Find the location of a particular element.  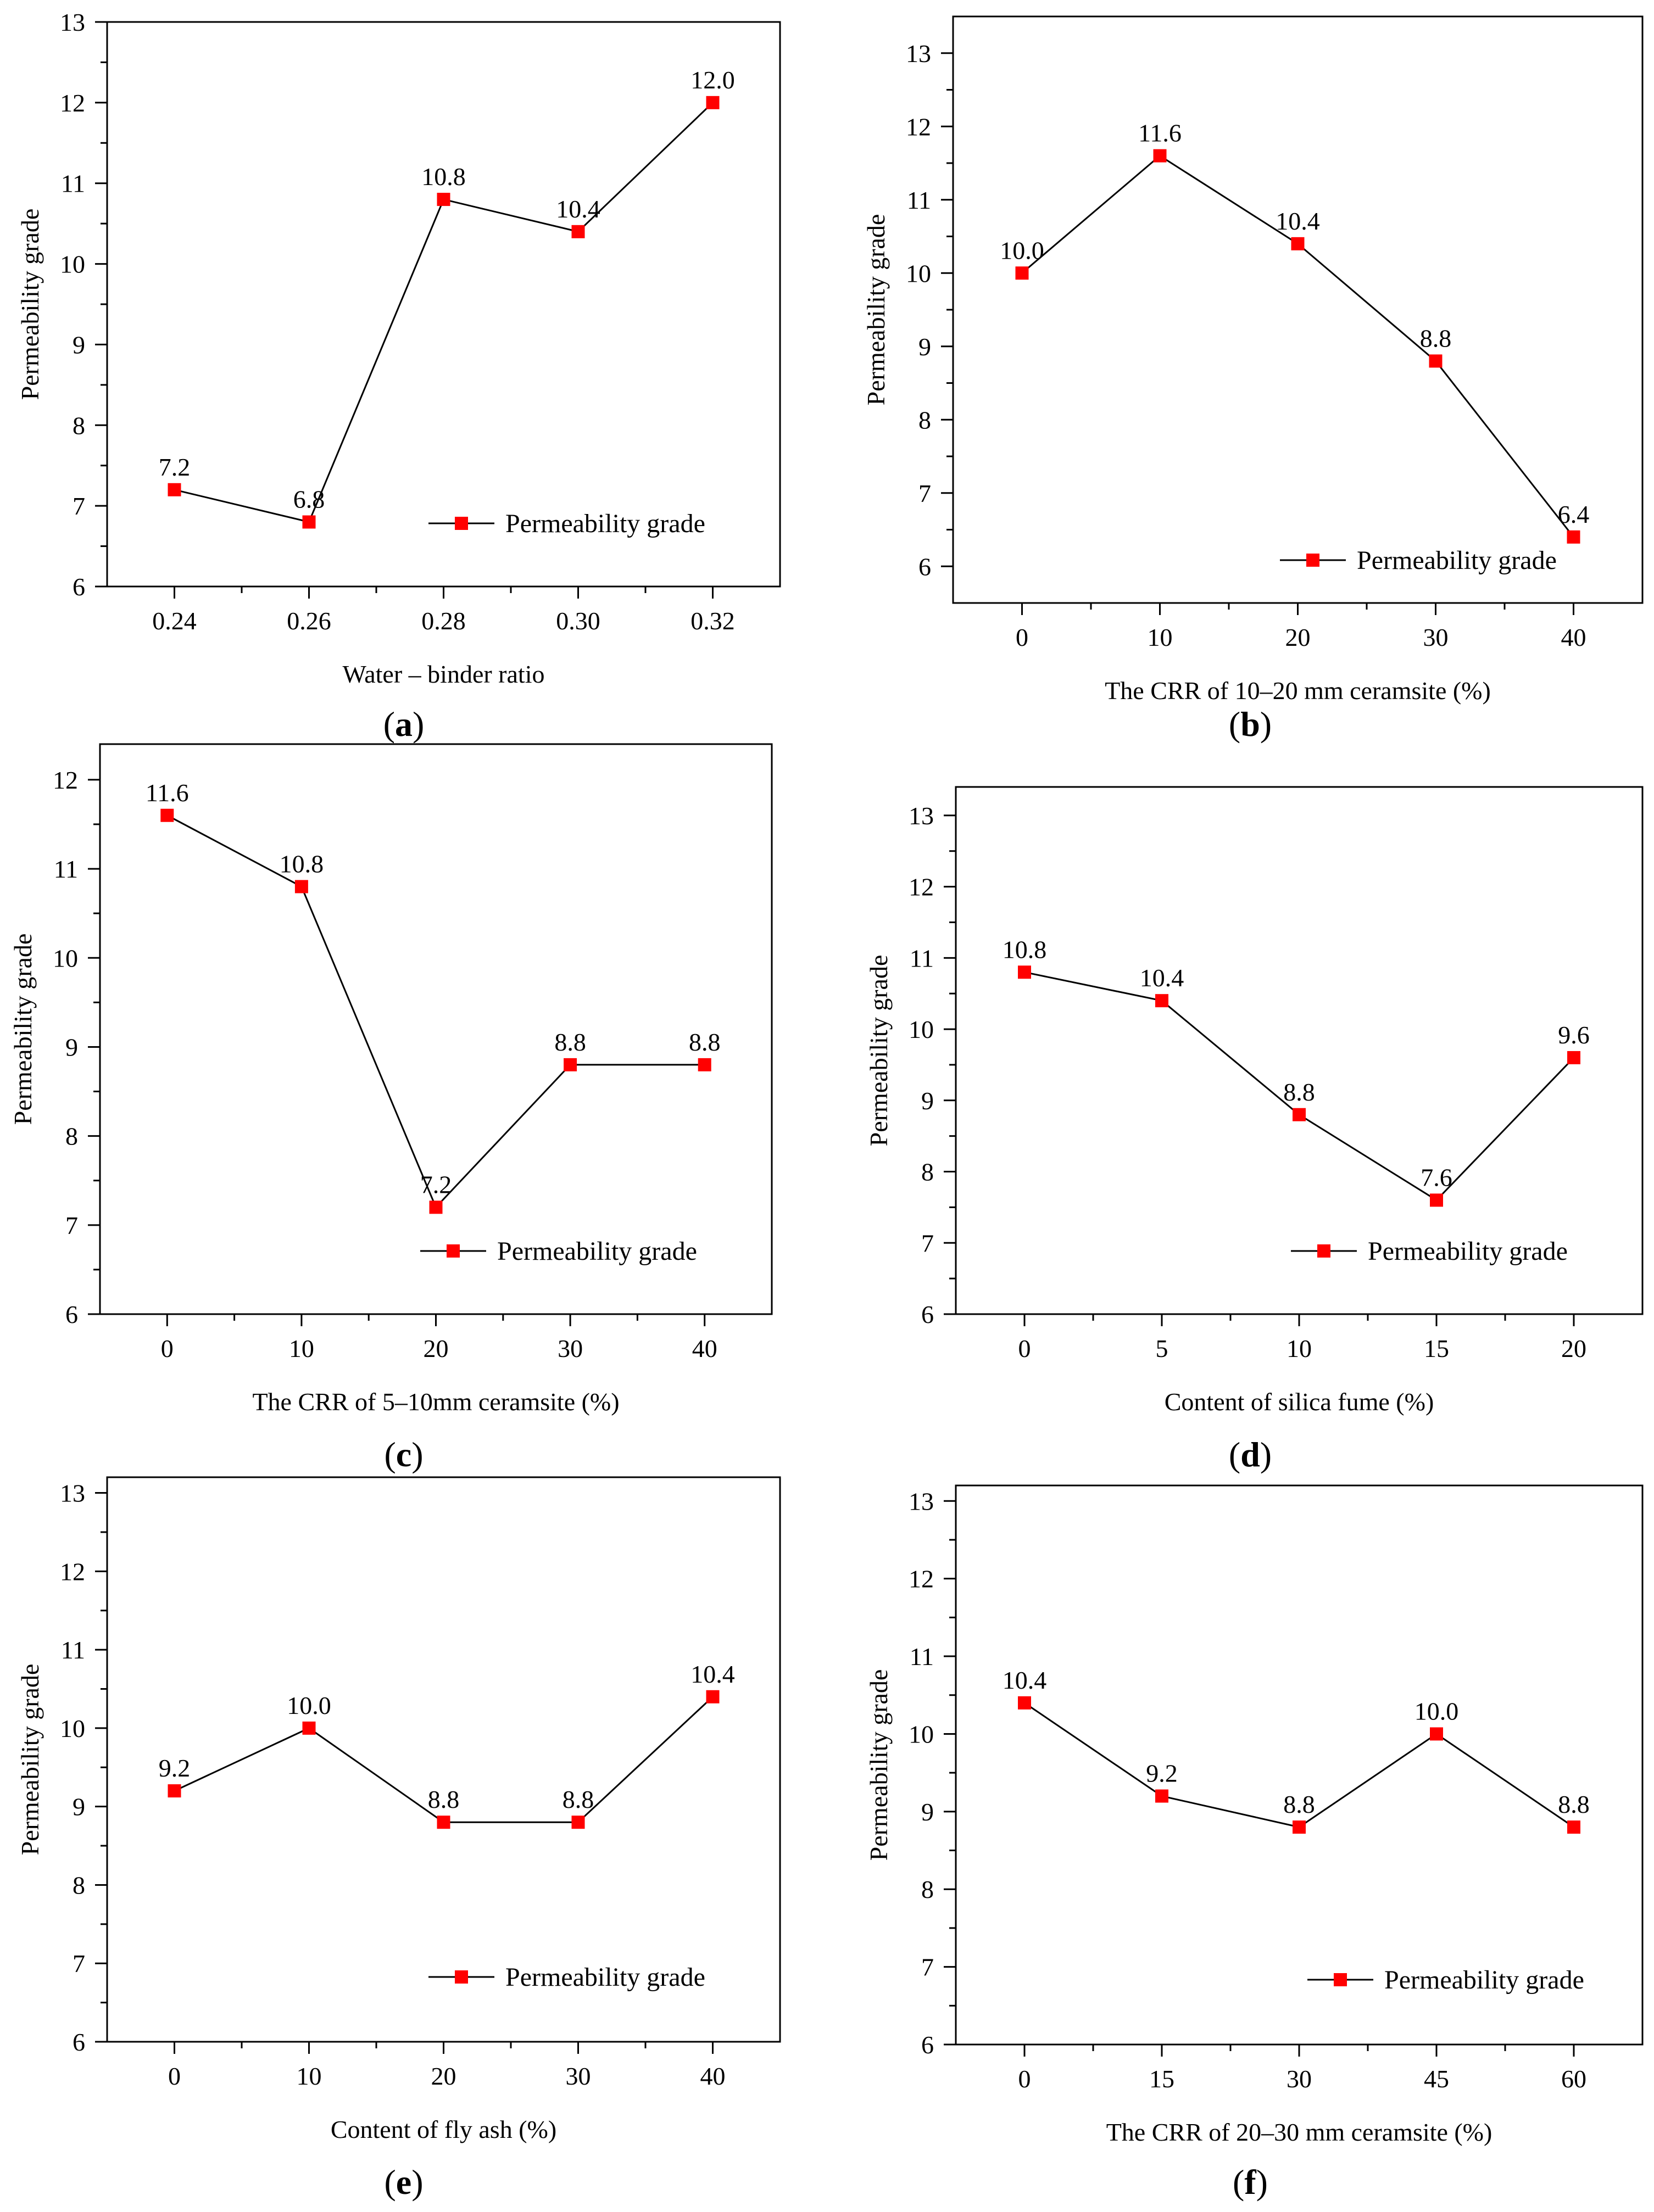

x-axis-title: The CRR of 10–20 mm ceramsite (%) is located at coordinates (1298, 691).